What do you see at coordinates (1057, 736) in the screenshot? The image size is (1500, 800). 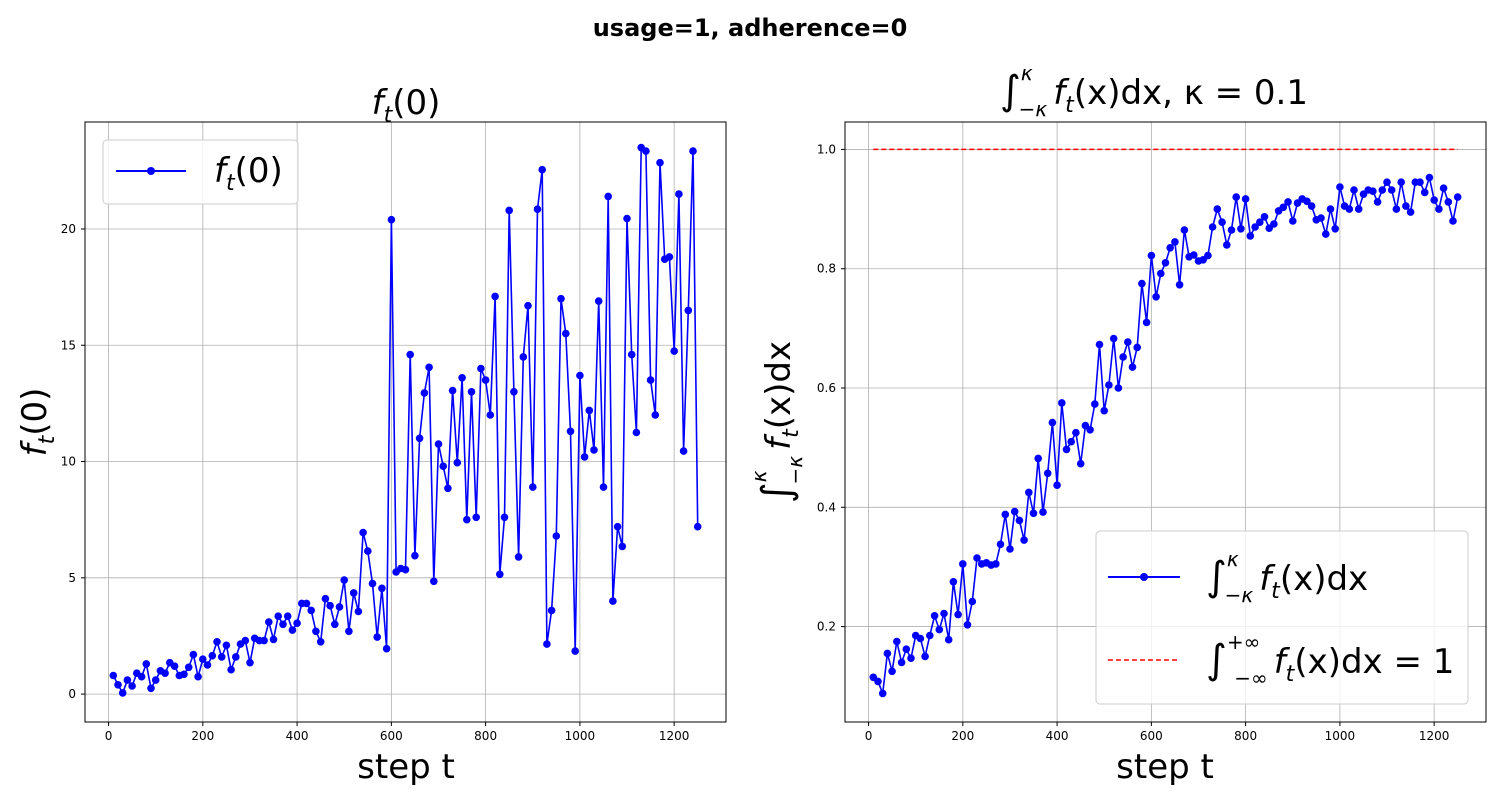 I see `right-x-tick-label: 400` at bounding box center [1057, 736].